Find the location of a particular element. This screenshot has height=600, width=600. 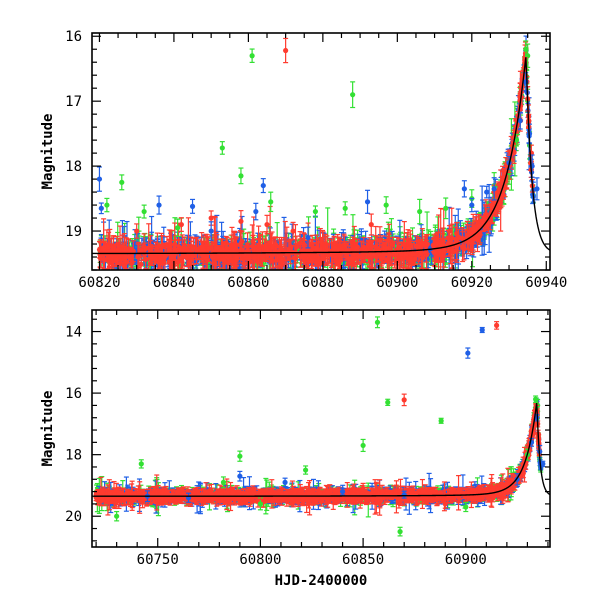

x-axis-label: HJD-2400000 is located at coordinates (321, 581).